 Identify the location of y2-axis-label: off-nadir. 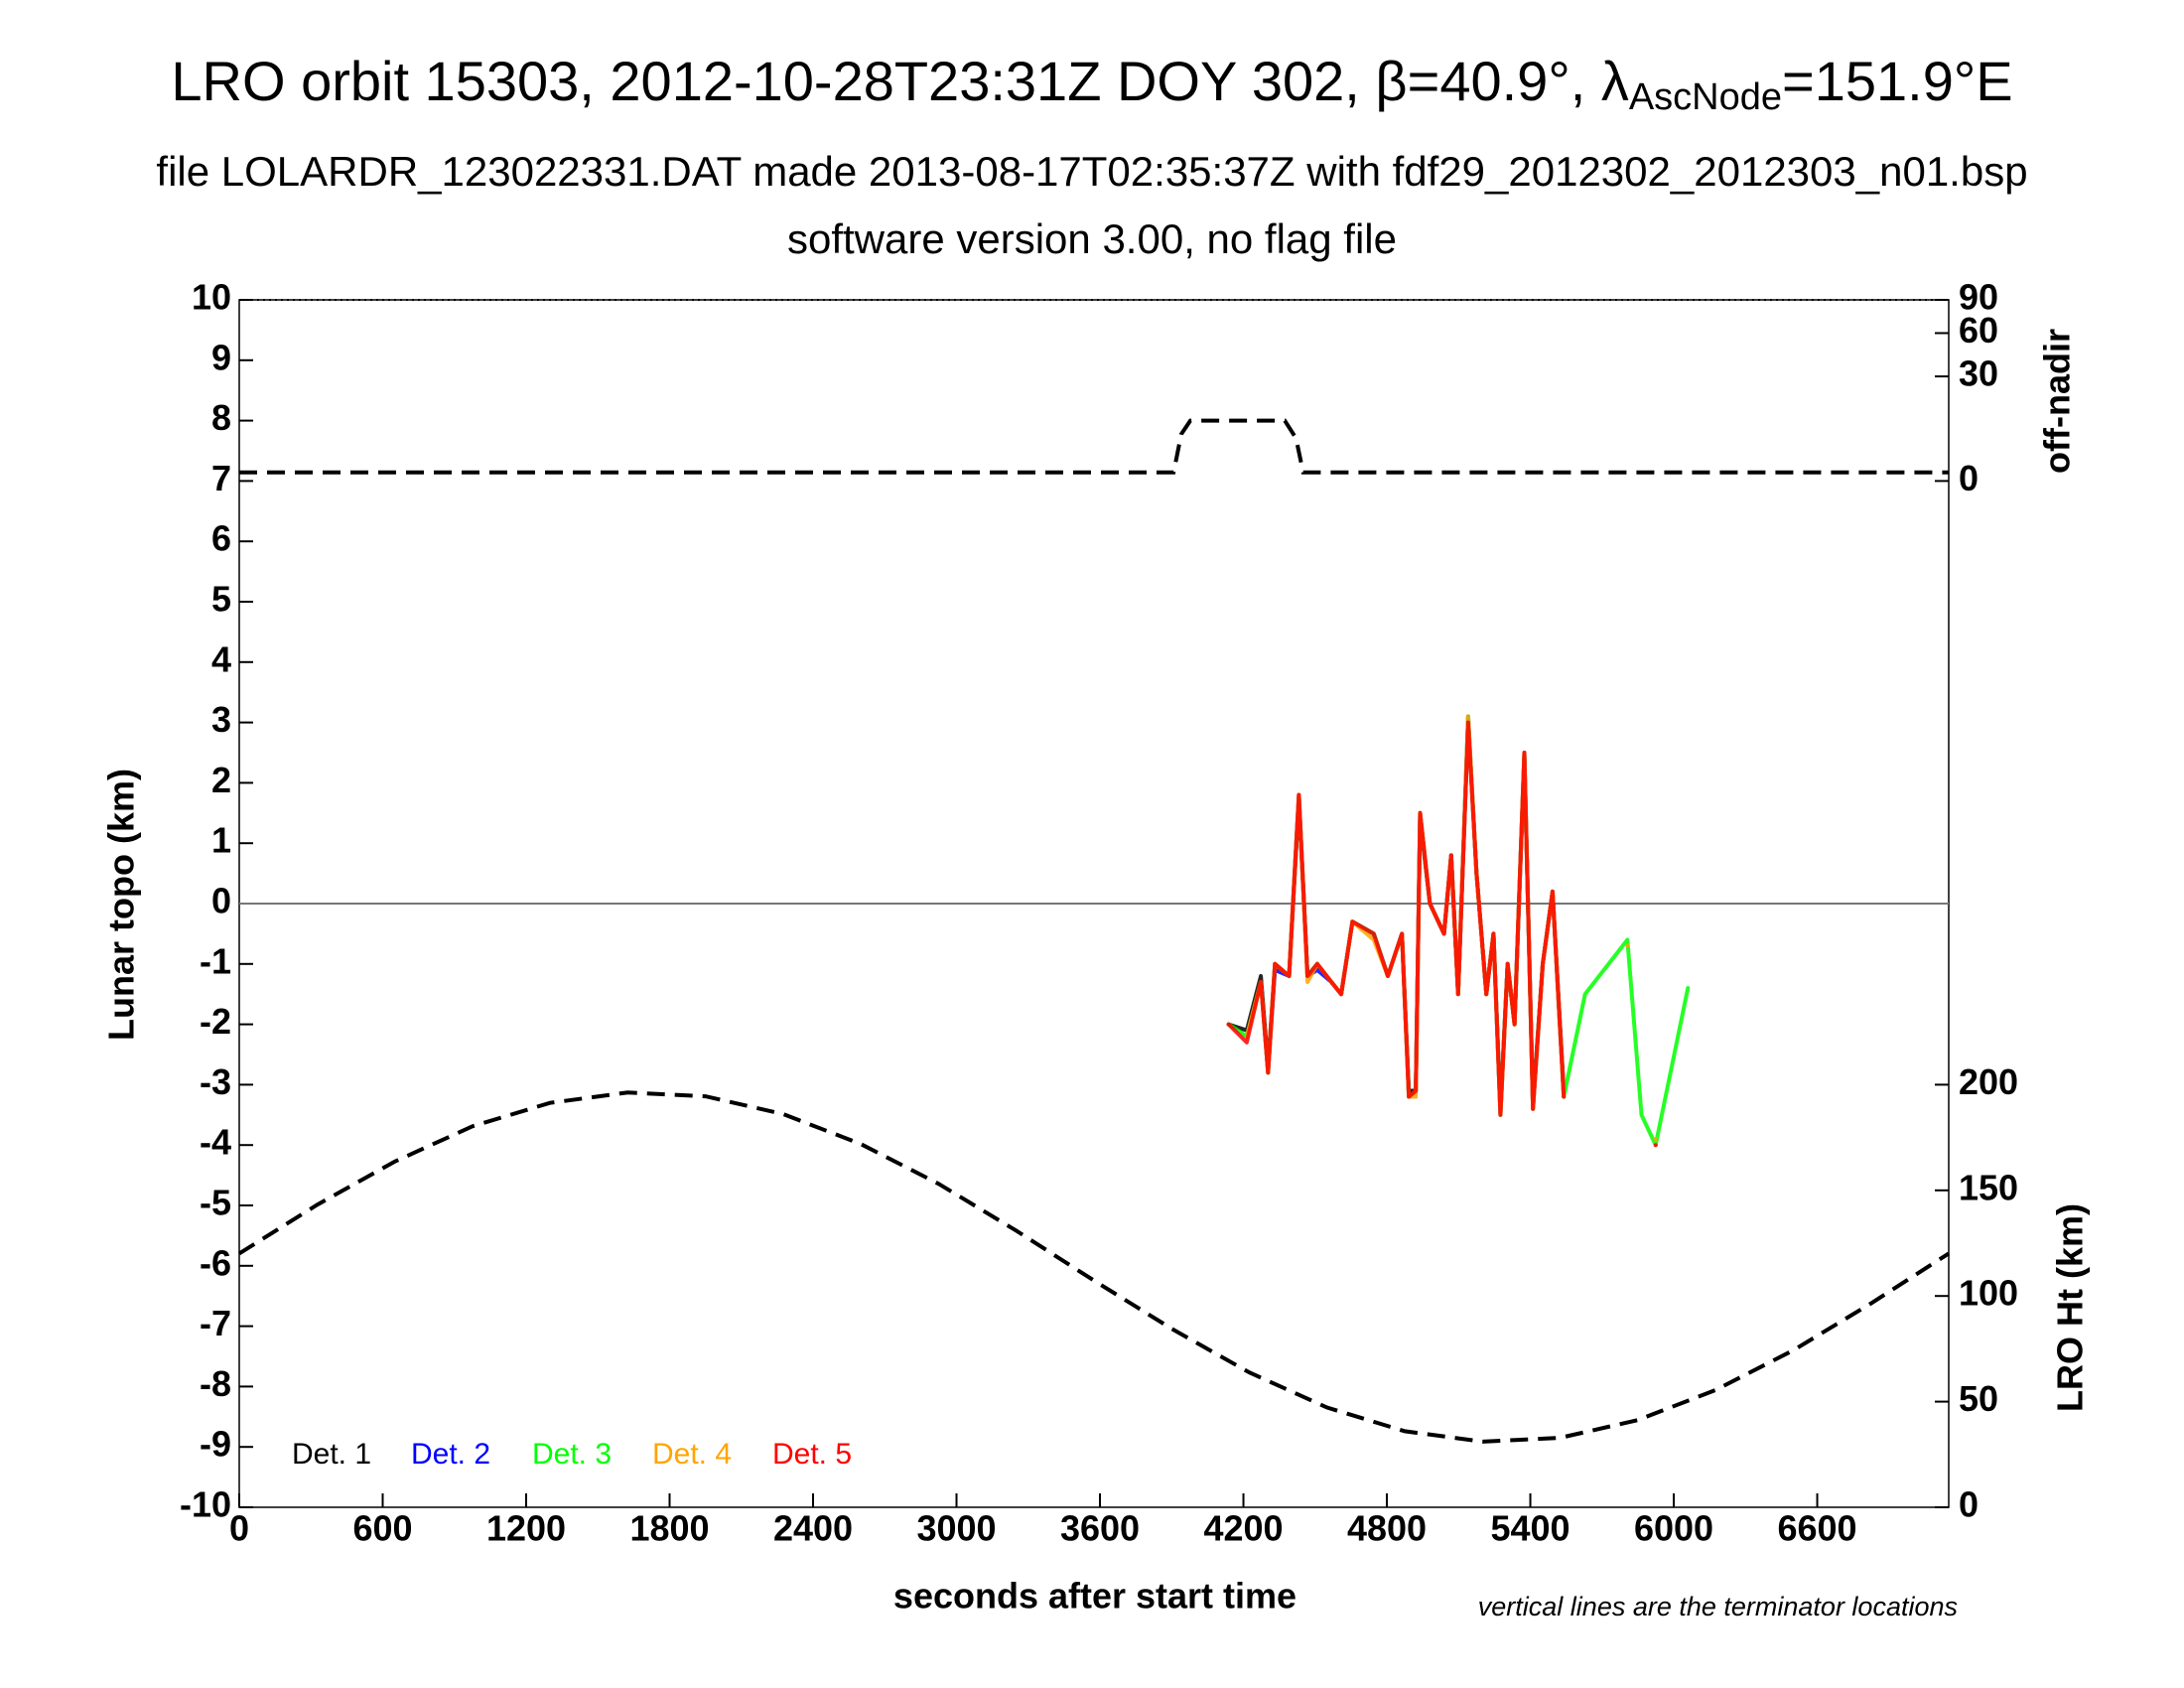
(2057, 401).